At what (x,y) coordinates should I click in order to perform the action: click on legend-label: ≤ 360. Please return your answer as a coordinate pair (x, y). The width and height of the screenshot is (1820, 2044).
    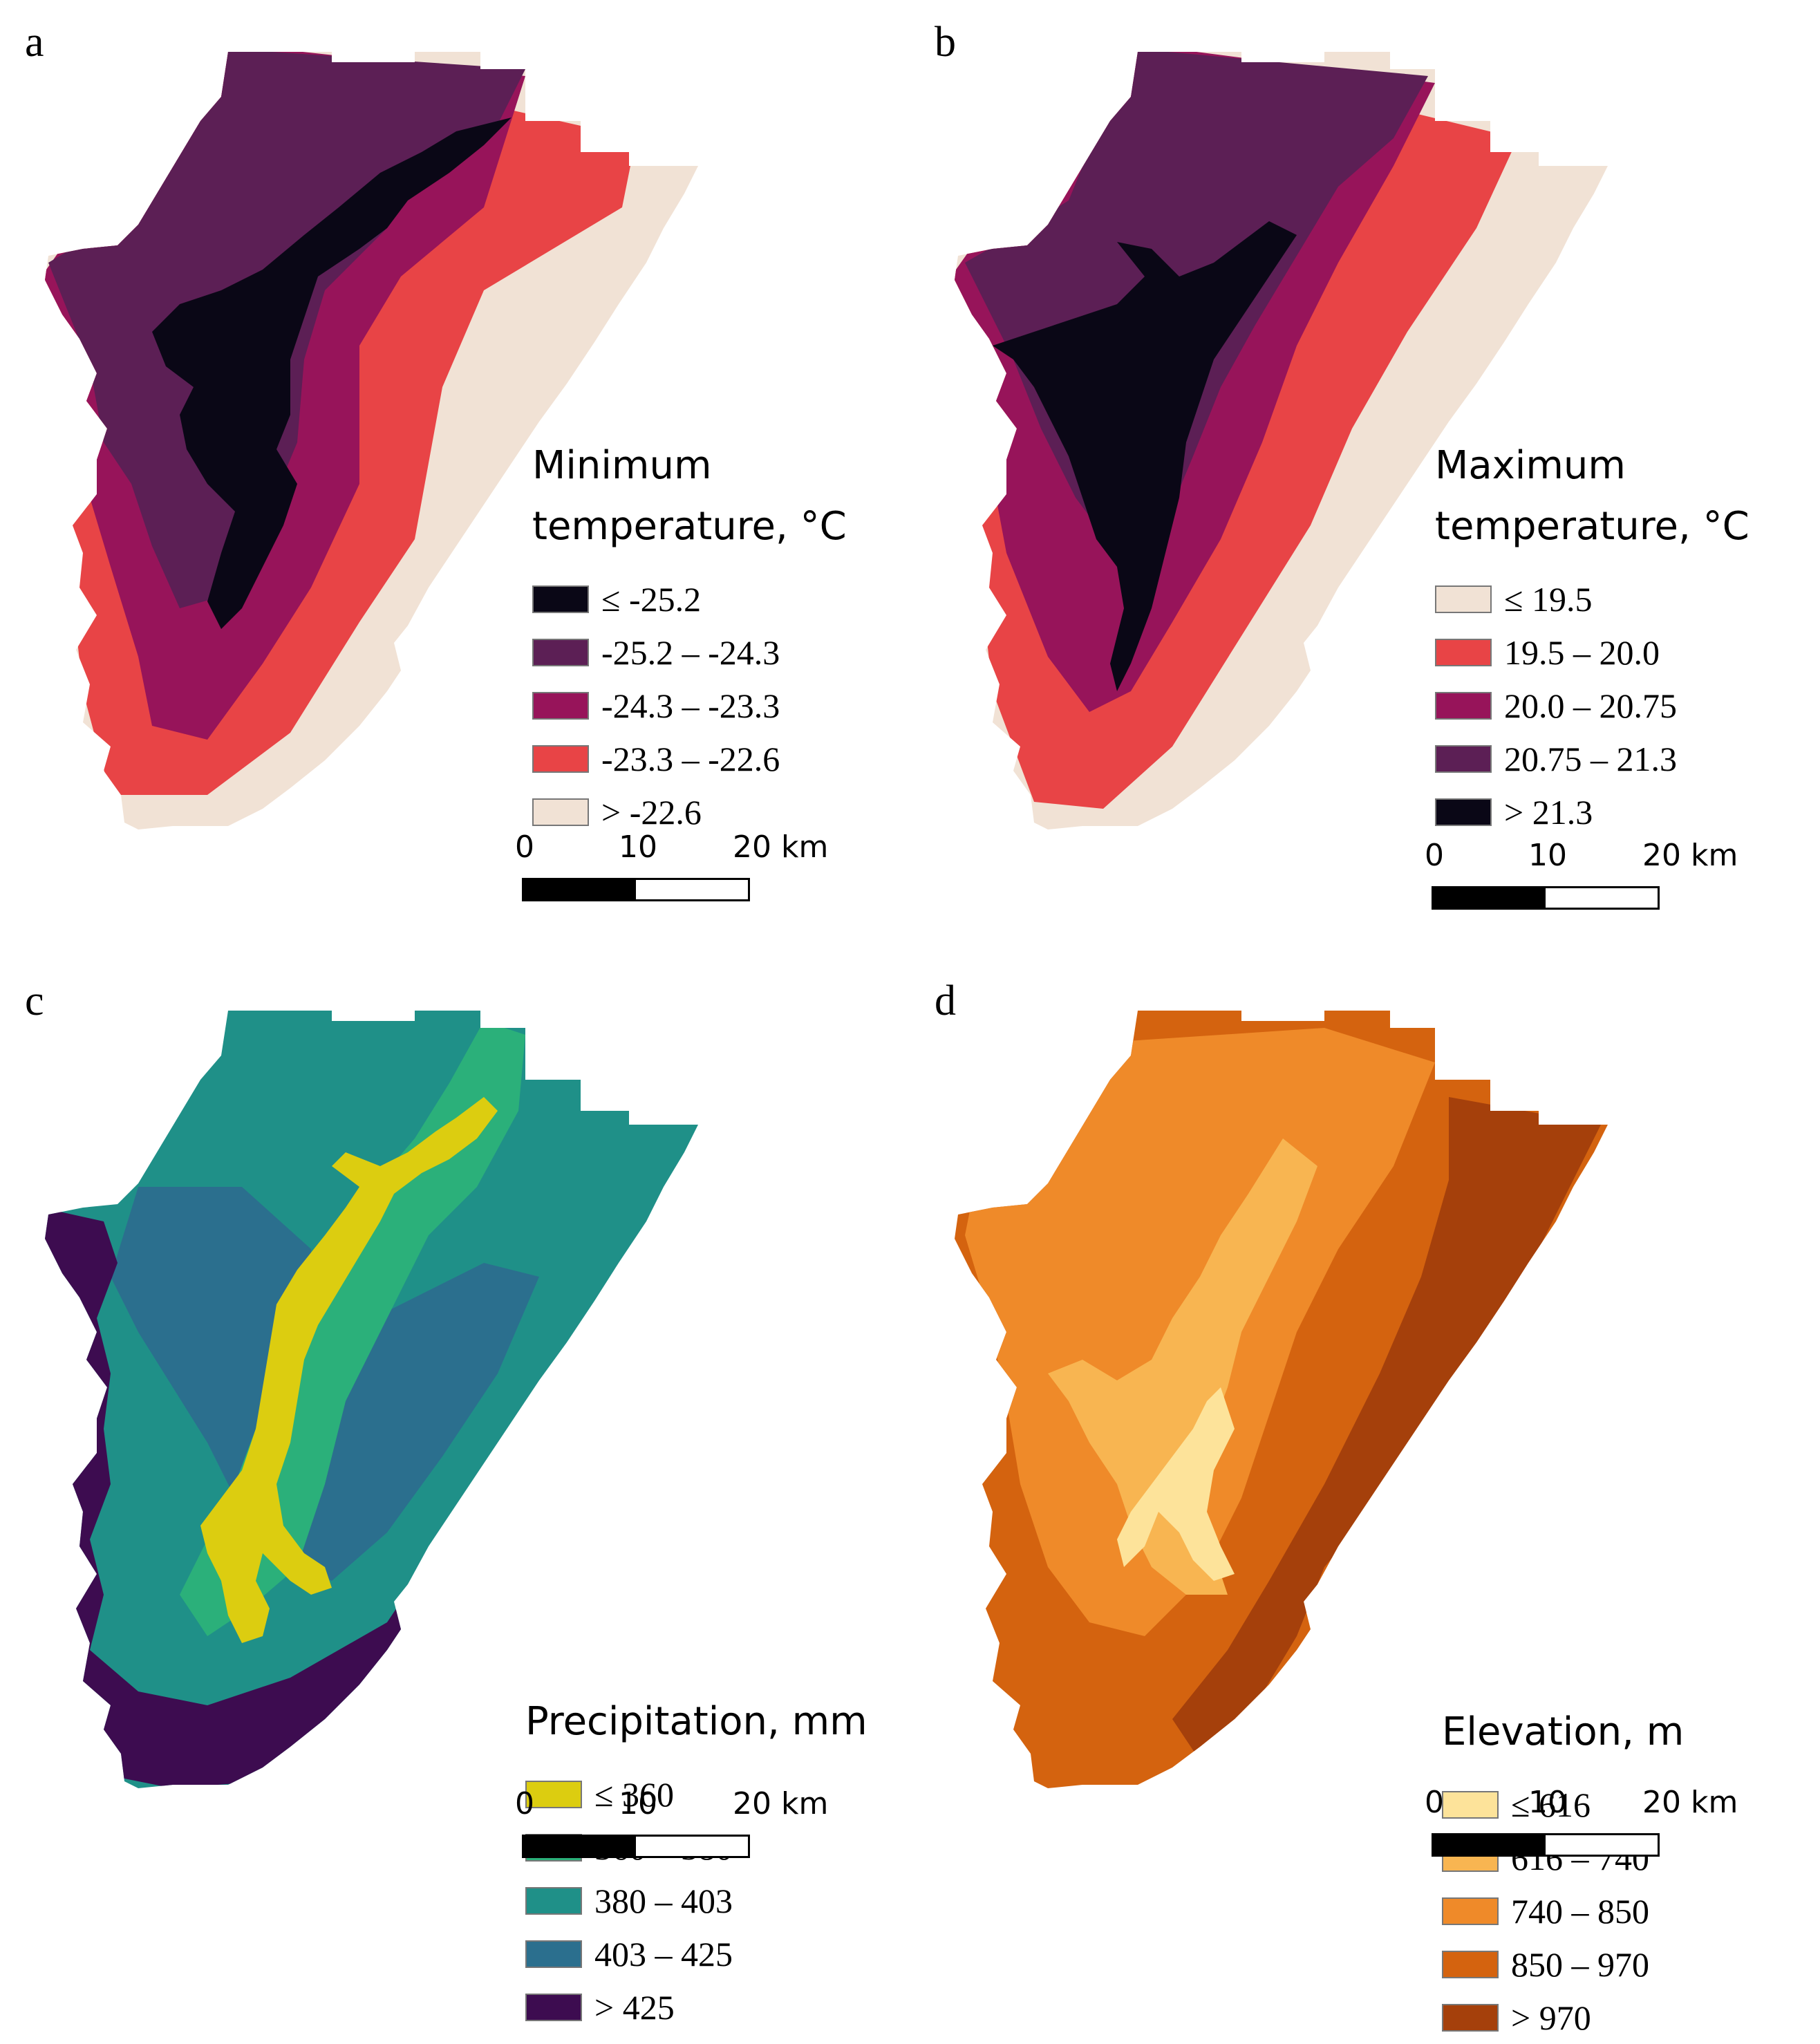
    Looking at the image, I should click on (634, 1794).